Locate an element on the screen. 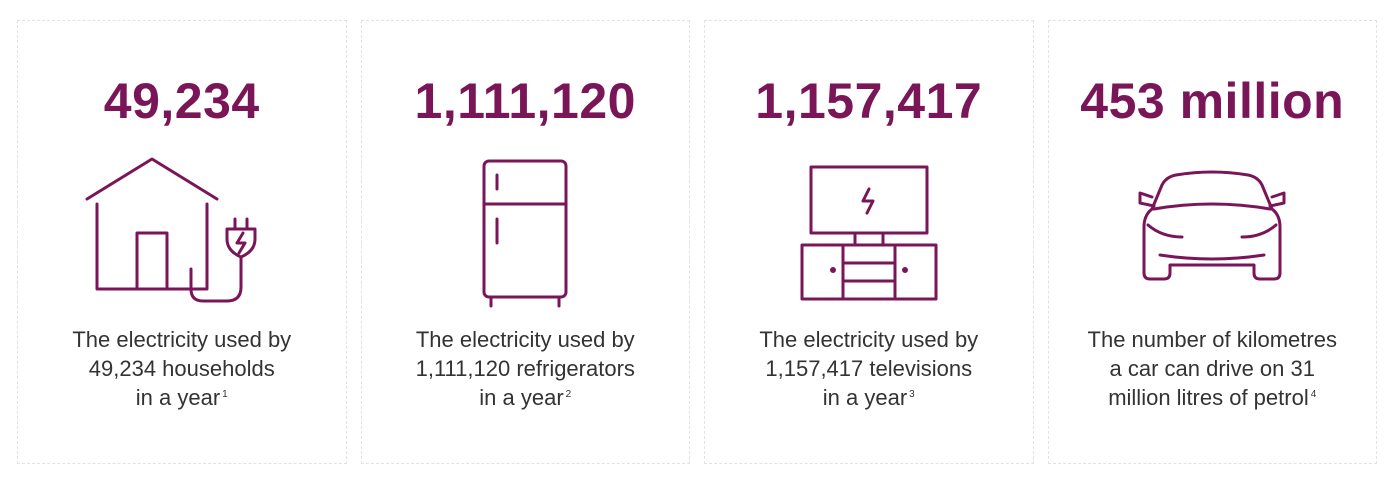 This screenshot has width=1393, height=485. car-icon is located at coordinates (1212, 234).